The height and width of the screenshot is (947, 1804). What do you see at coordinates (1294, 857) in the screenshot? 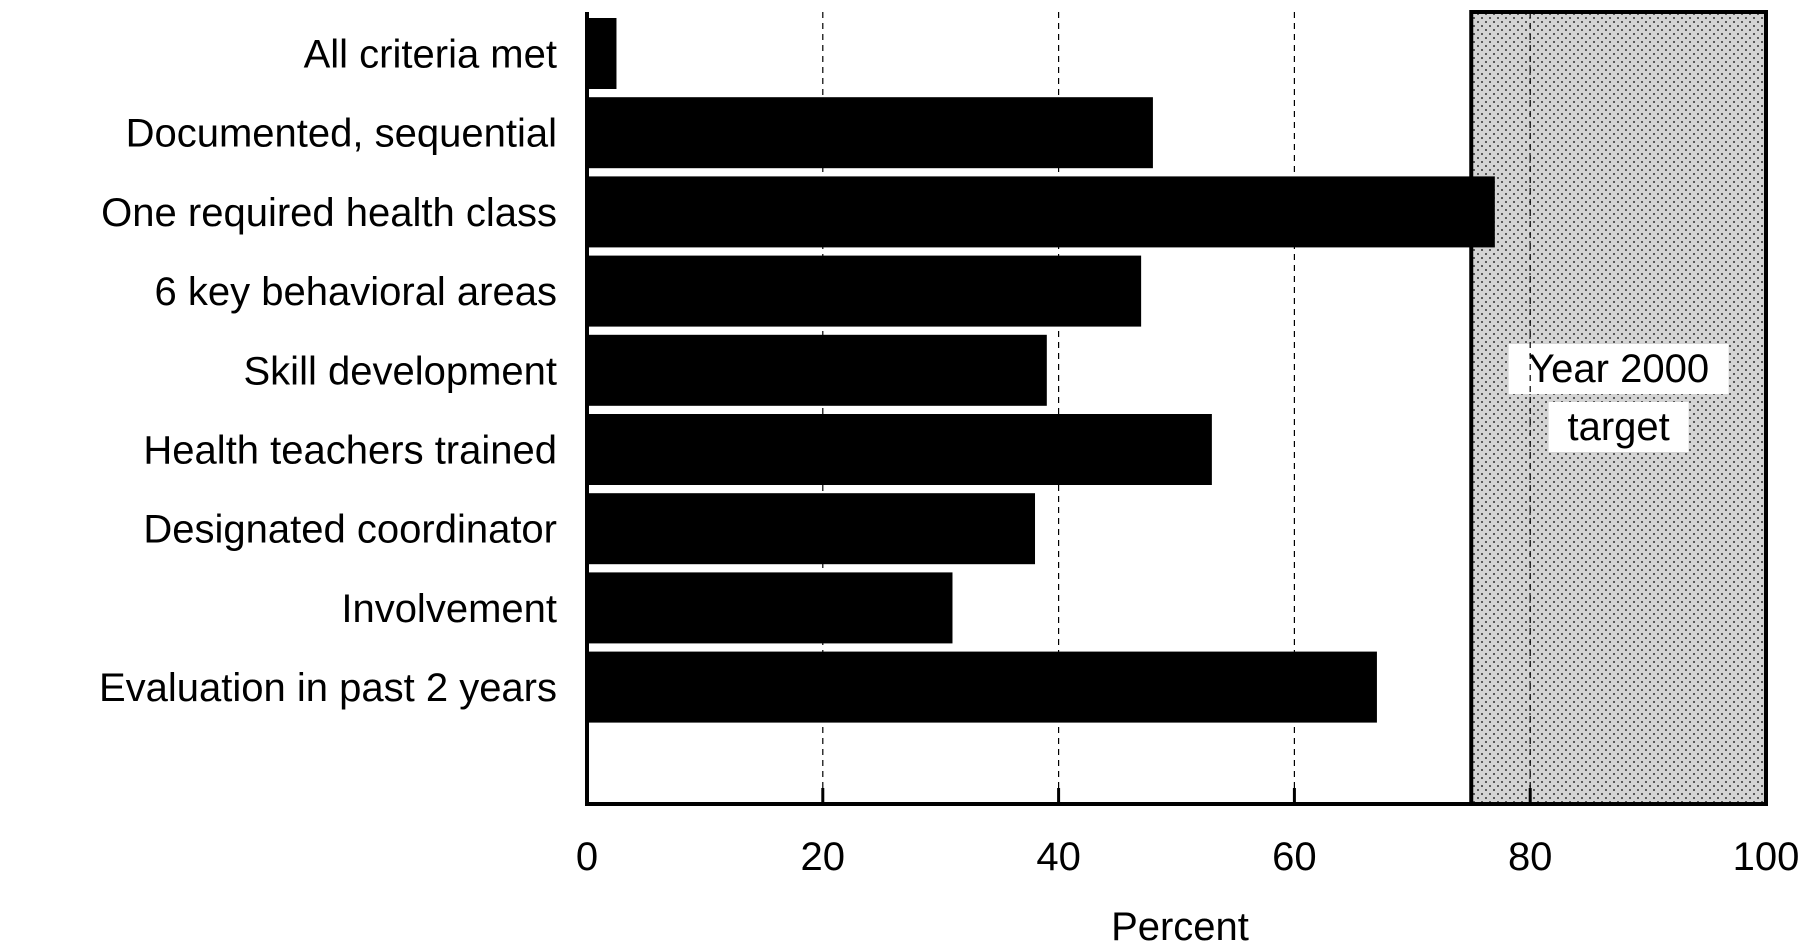
I see `x-tick-label: 60` at bounding box center [1294, 857].